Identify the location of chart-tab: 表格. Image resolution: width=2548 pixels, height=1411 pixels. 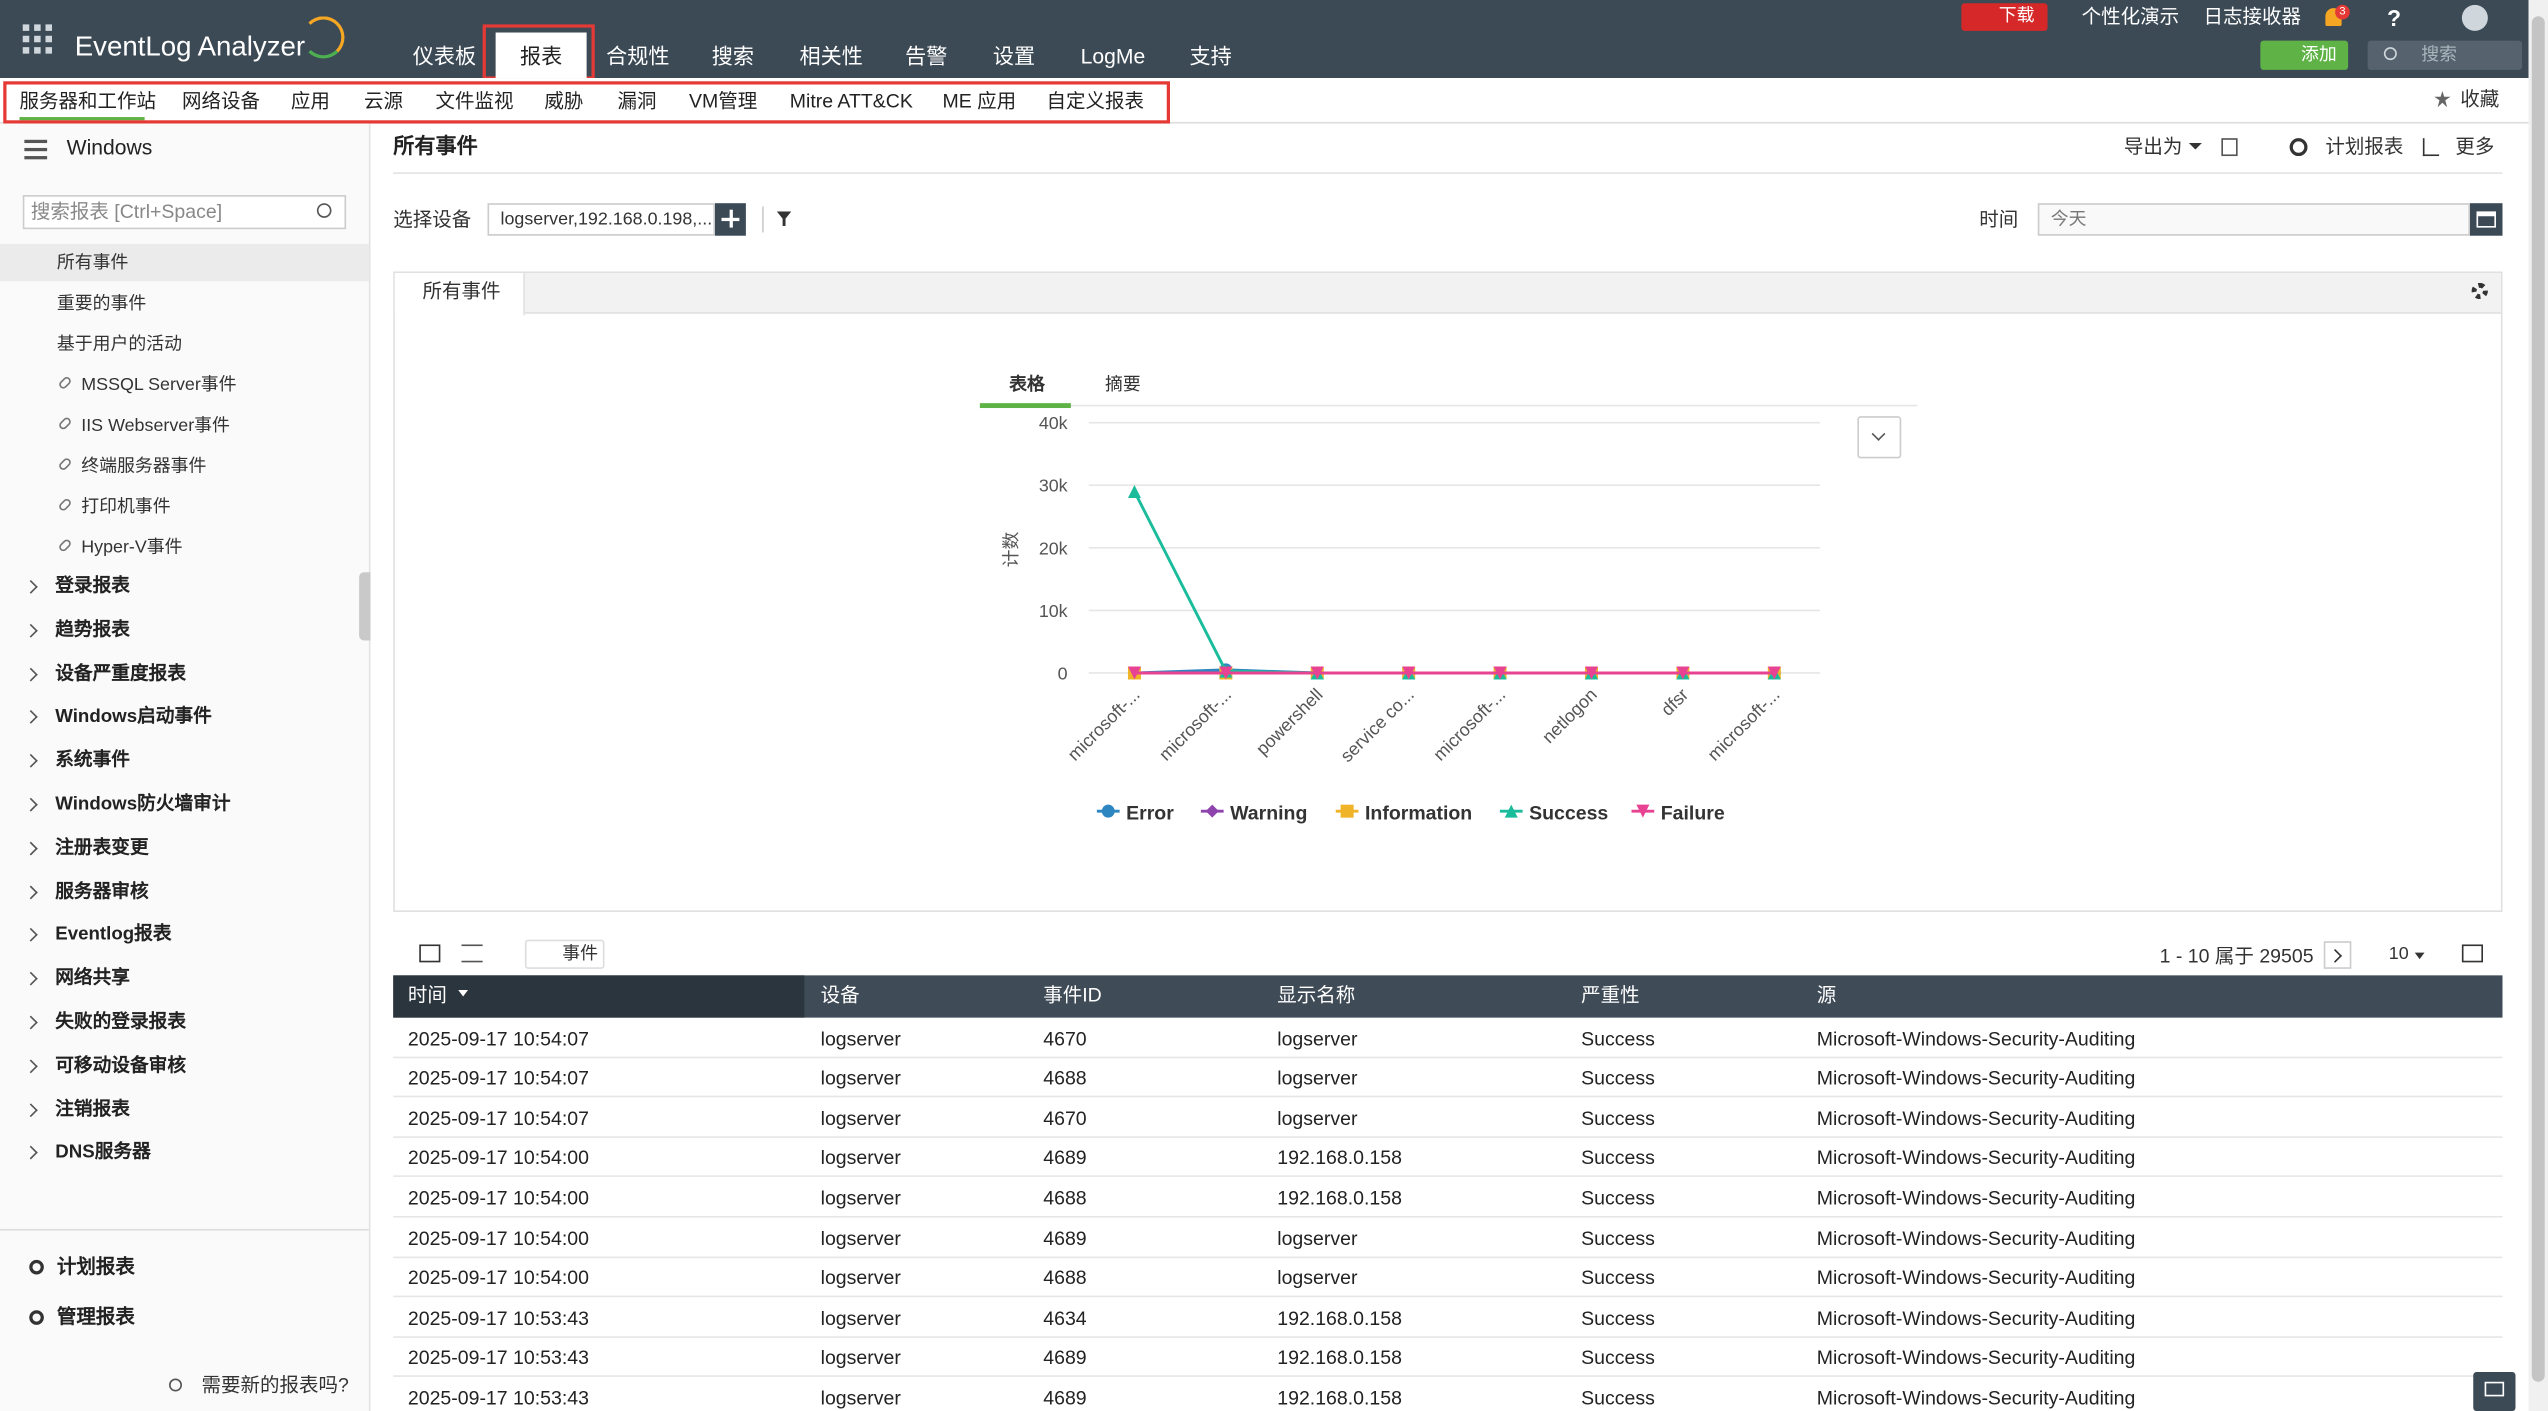
(1027, 385).